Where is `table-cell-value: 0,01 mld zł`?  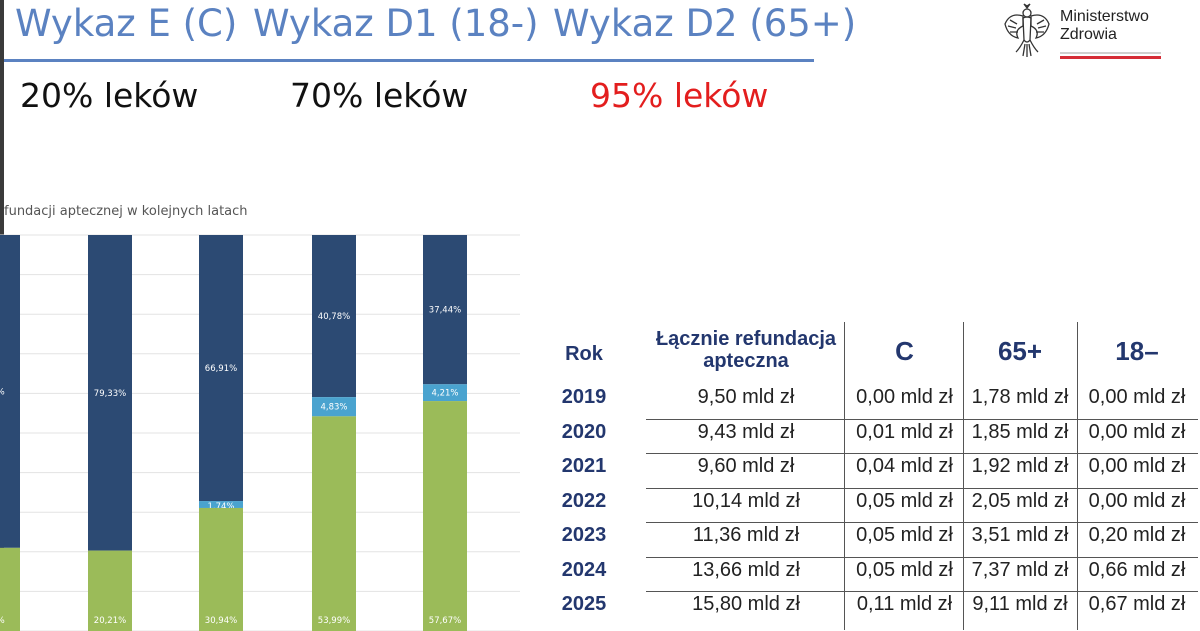 table-cell-value: 0,01 mld zł is located at coordinates (904, 431).